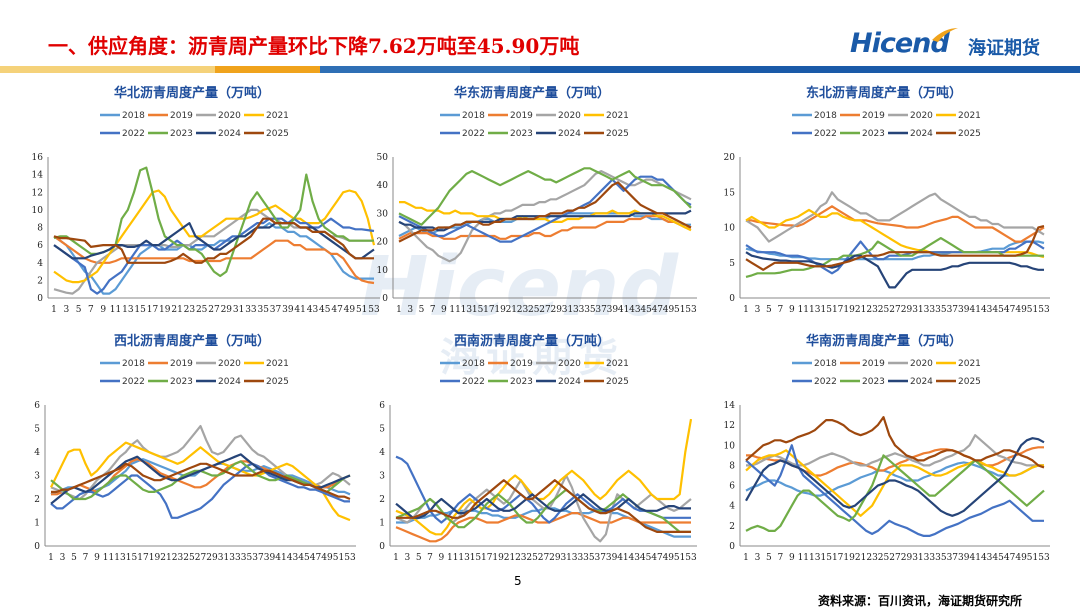 The image size is (1080, 609). Describe the element at coordinates (825, 382) in the screenshot. I see `legend-label: 2022` at that location.